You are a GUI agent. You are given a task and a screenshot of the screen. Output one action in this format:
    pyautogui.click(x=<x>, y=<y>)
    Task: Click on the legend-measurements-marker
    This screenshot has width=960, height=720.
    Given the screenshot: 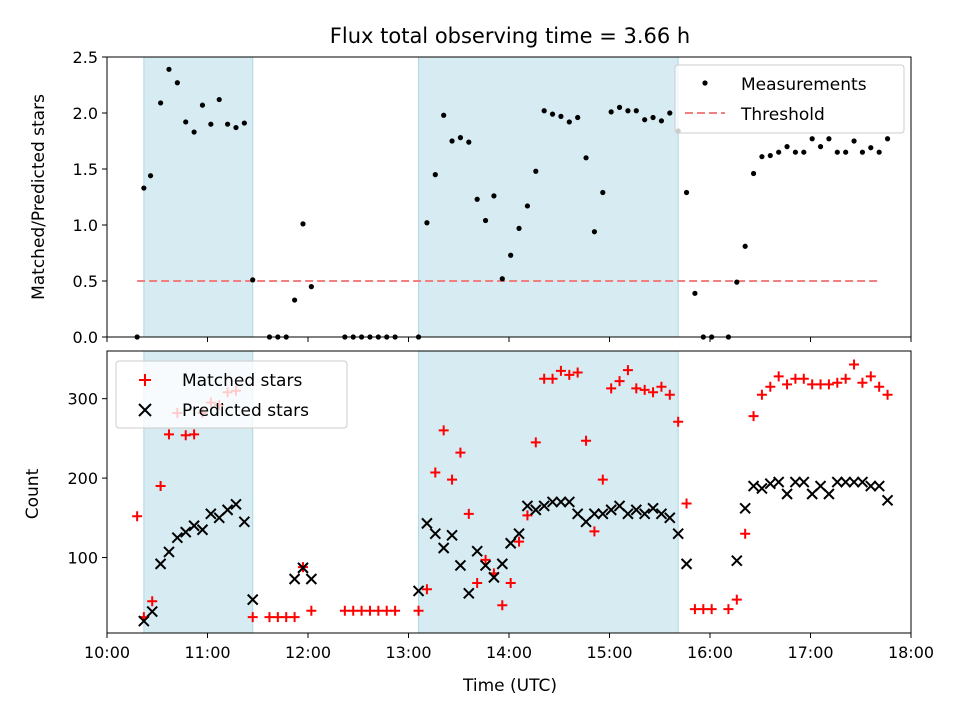 What is the action you would take?
    pyautogui.click(x=705, y=83)
    